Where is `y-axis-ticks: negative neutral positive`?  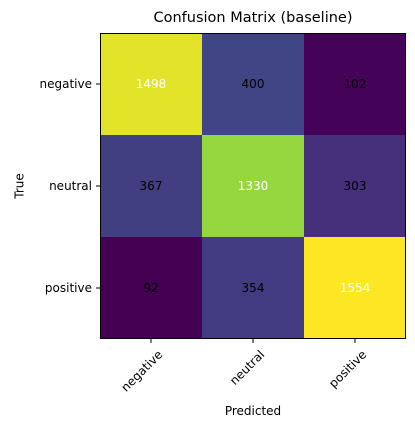
y-axis-ticks: negative neutral positive is located at coordinates (70, 186).